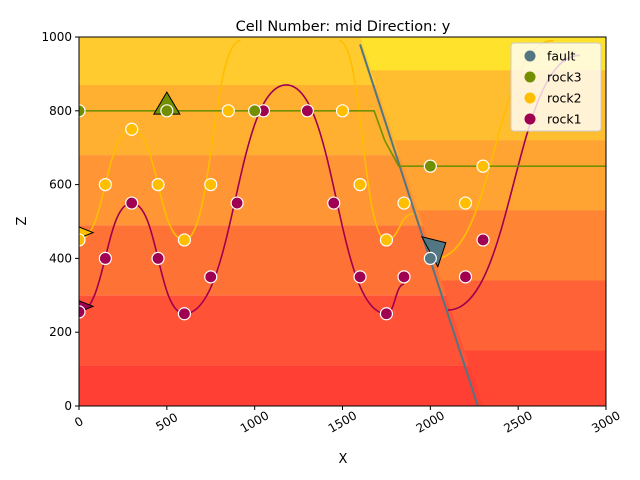 Image resolution: width=640 pixels, height=480 pixels. I want to click on y-tick-label-0: 0, so click(68, 406).